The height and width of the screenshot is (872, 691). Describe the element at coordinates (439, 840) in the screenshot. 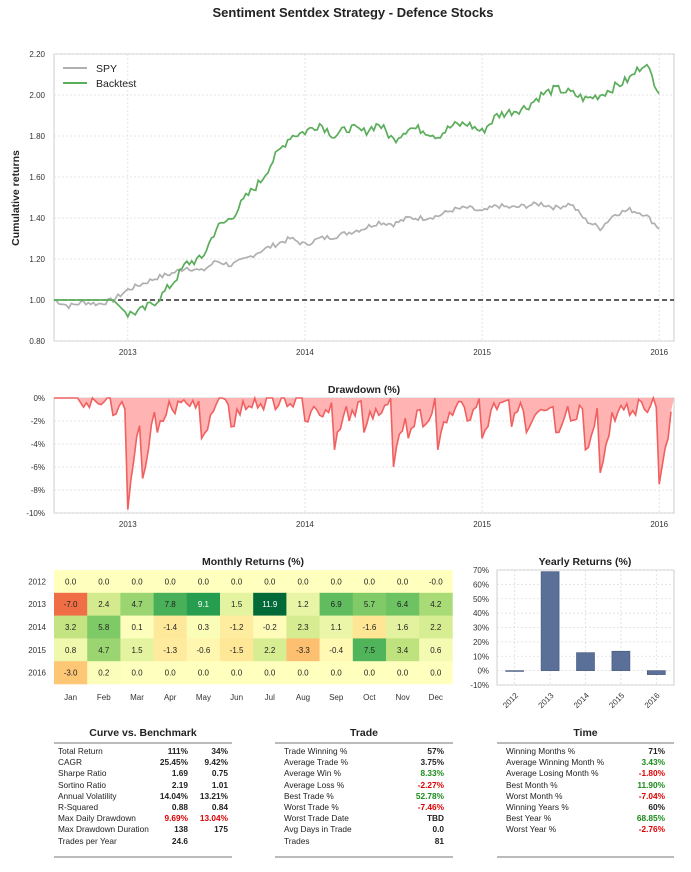

I see `stat-value: 81` at that location.